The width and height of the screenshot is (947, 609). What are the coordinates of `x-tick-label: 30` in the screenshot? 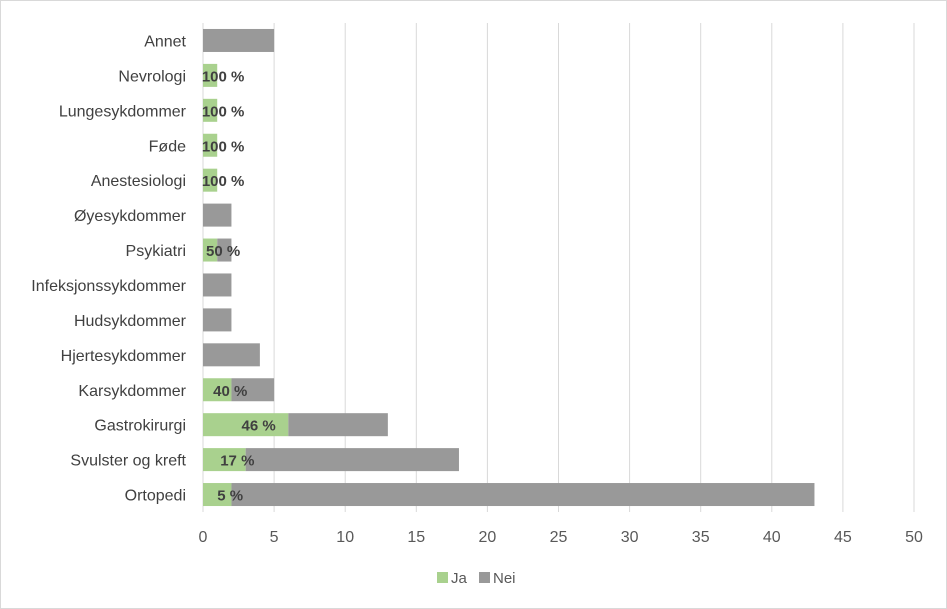 It's located at (630, 537).